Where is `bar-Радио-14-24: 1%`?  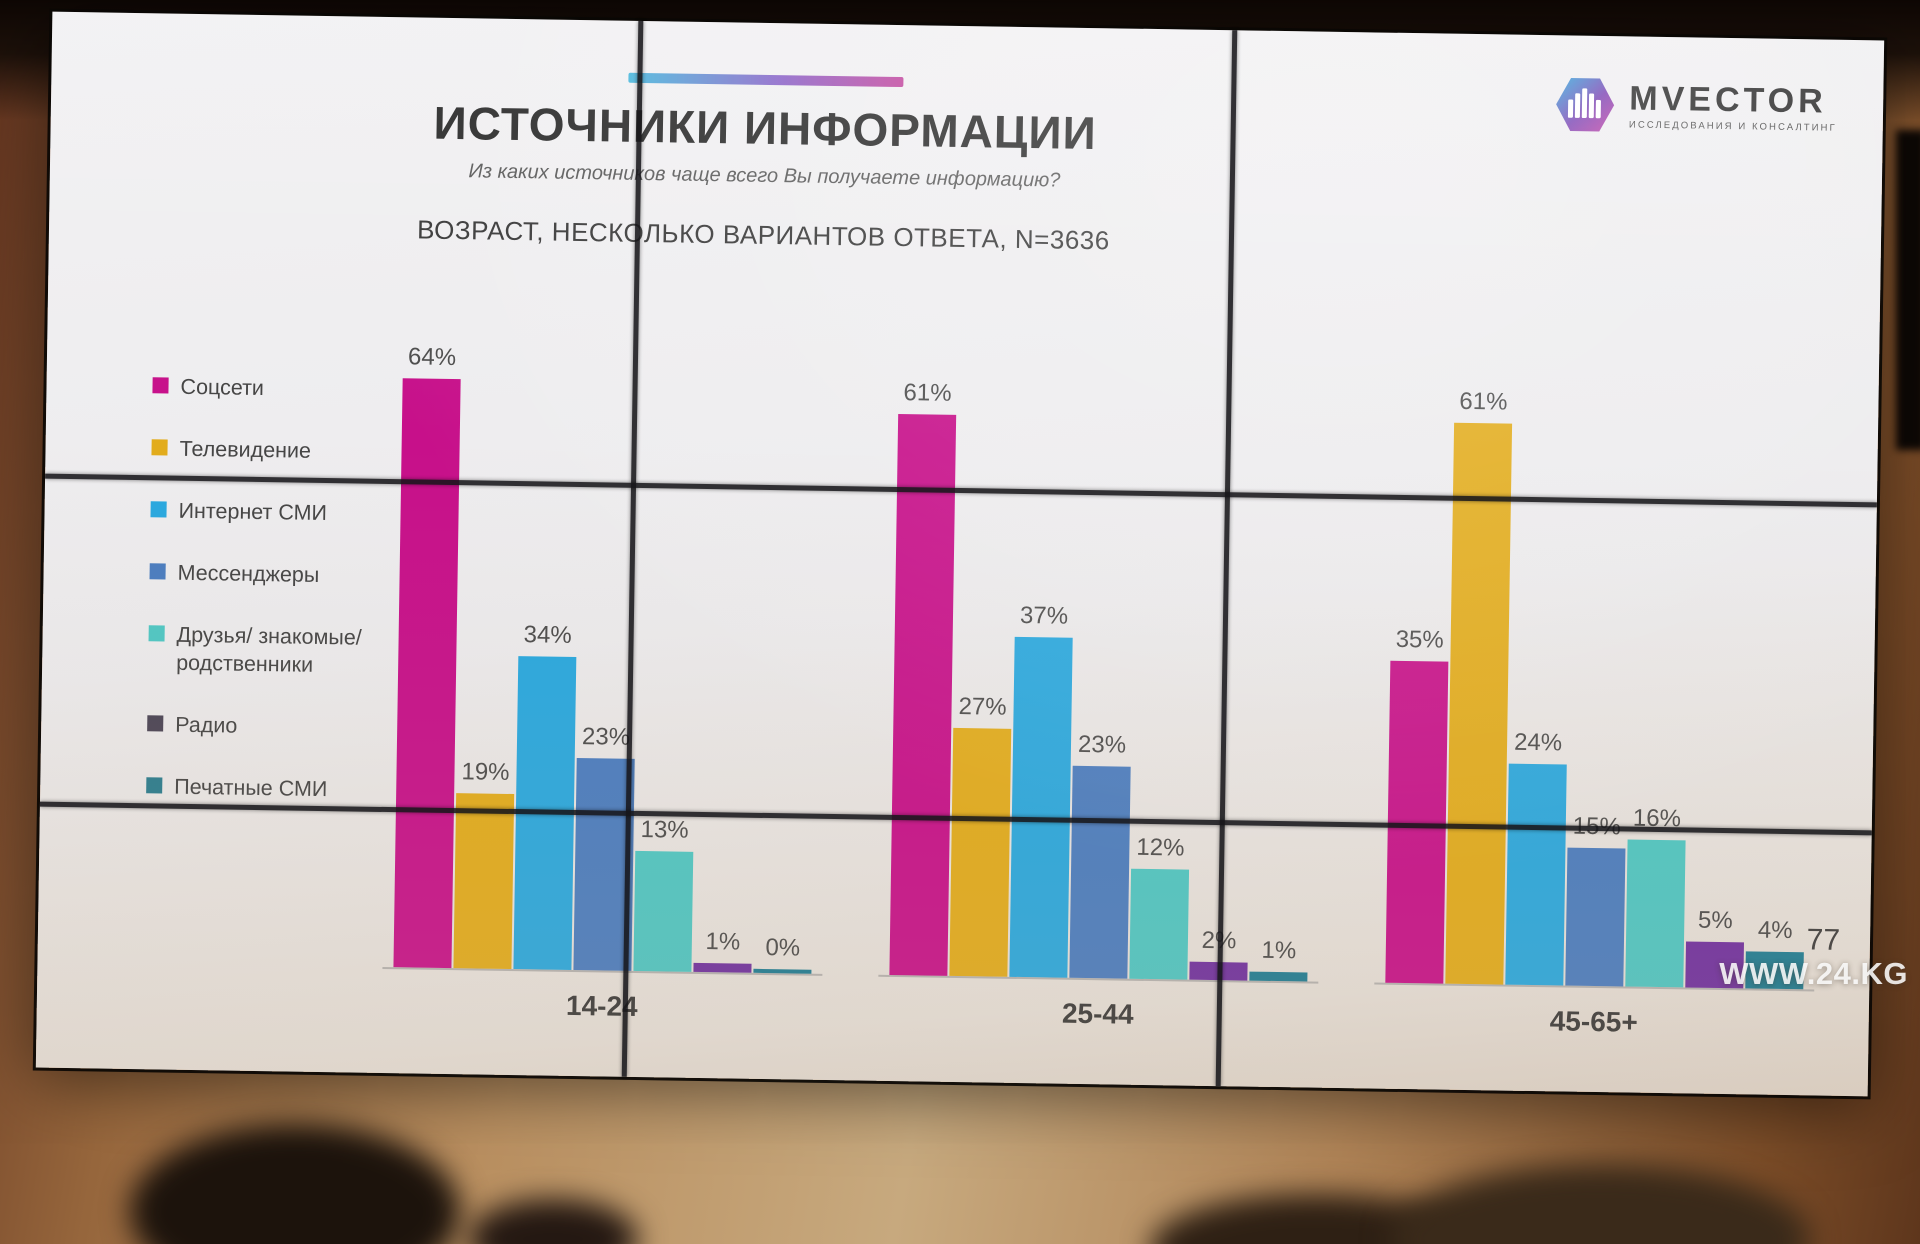
bar-Радио-14-24: 1% is located at coordinates (722, 950).